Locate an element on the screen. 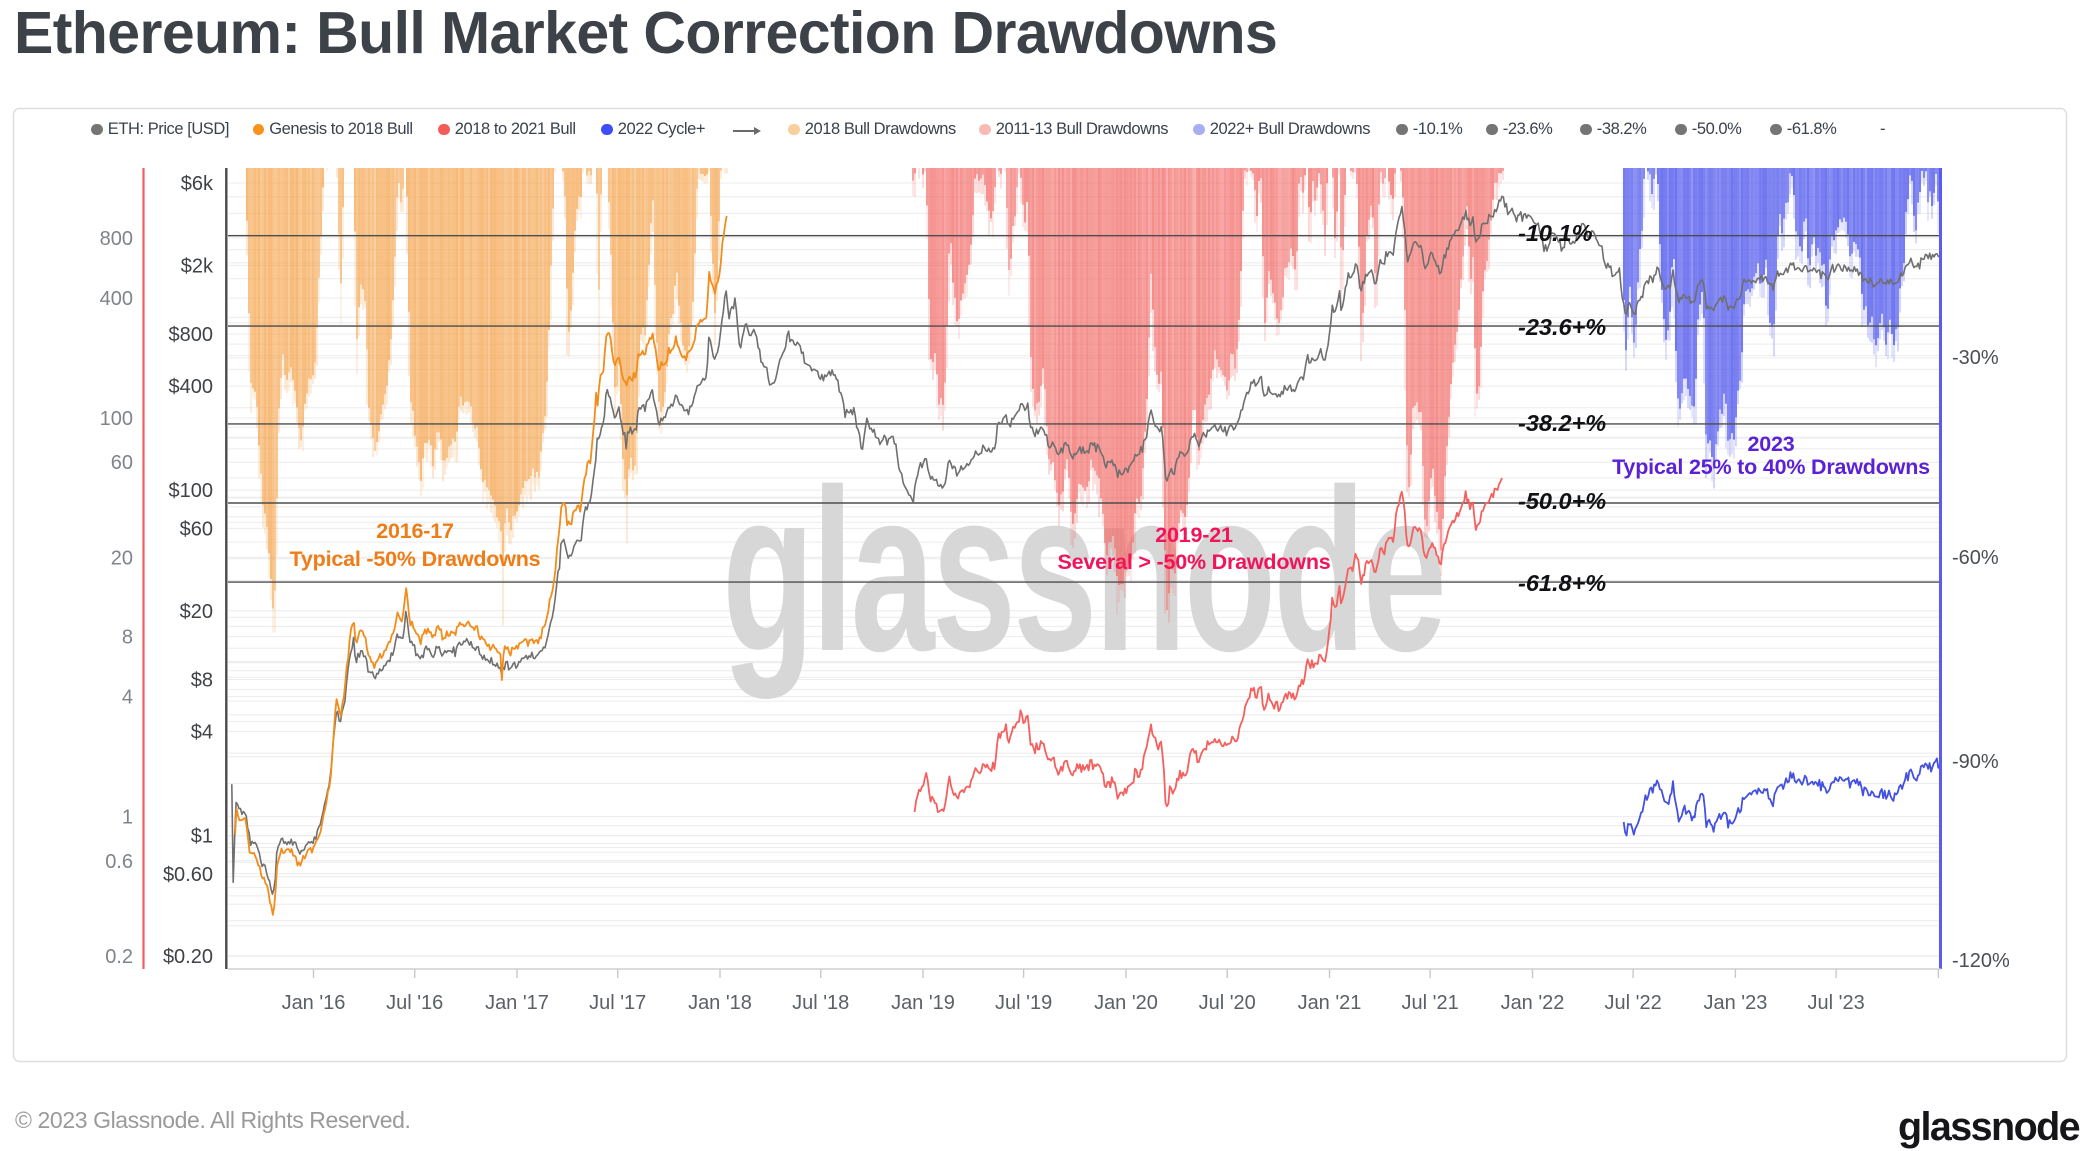 This screenshot has width=2081, height=1151. svg-text: Jan '18 is located at coordinates (720, 1003).